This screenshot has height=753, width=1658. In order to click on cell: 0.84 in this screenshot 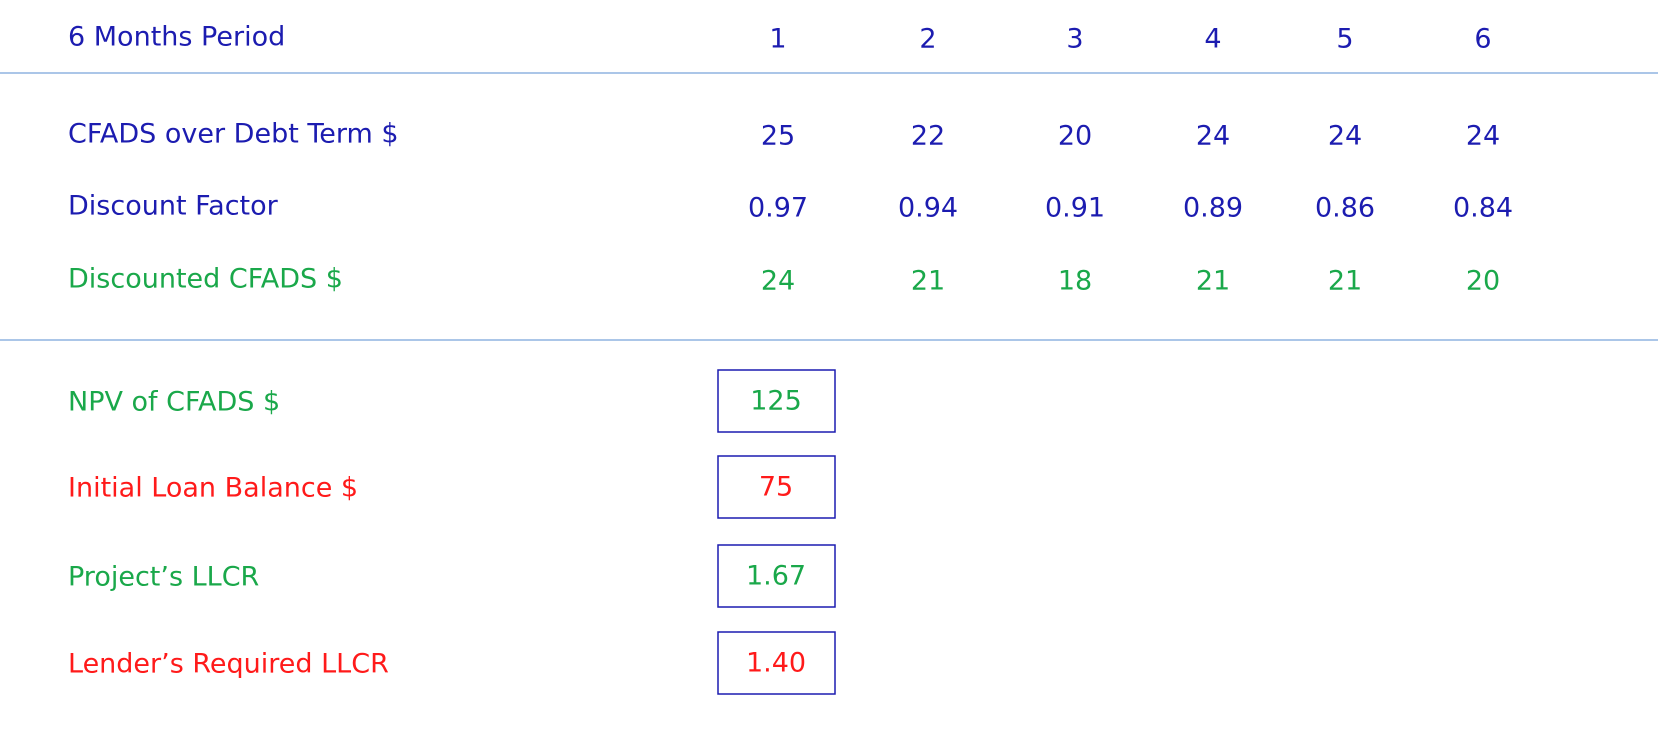, I will do `click(1483, 208)`.